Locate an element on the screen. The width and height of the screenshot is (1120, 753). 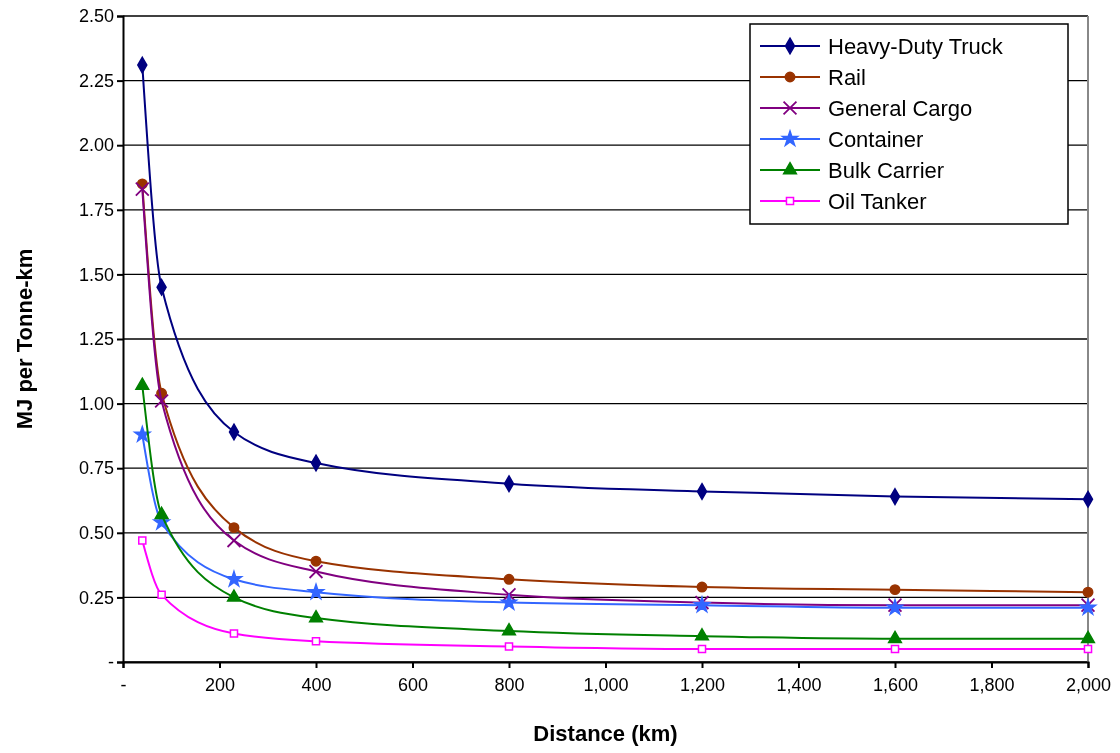
x-tick-label: 2,000 is located at coordinates (1088, 684).